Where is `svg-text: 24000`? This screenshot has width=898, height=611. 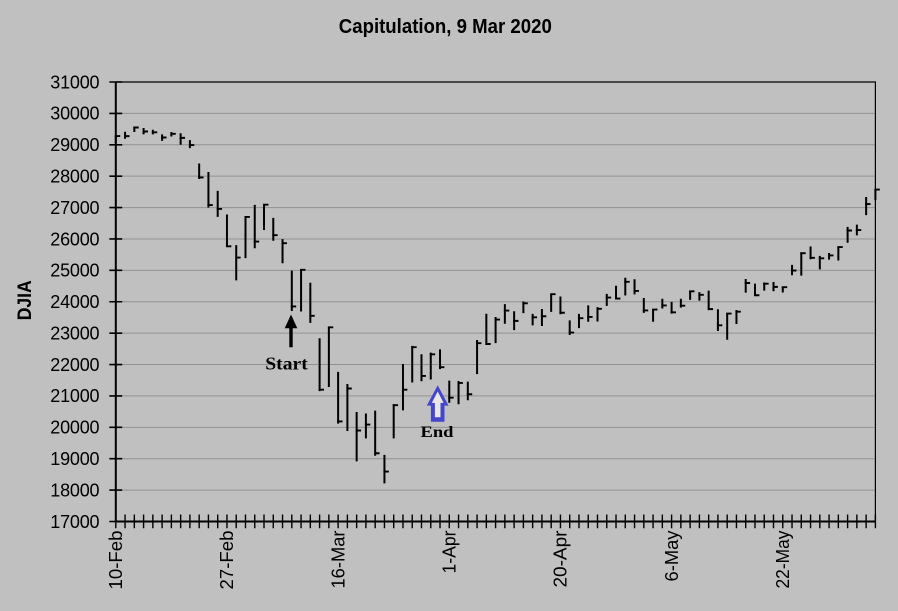 svg-text: 24000 is located at coordinates (74, 302).